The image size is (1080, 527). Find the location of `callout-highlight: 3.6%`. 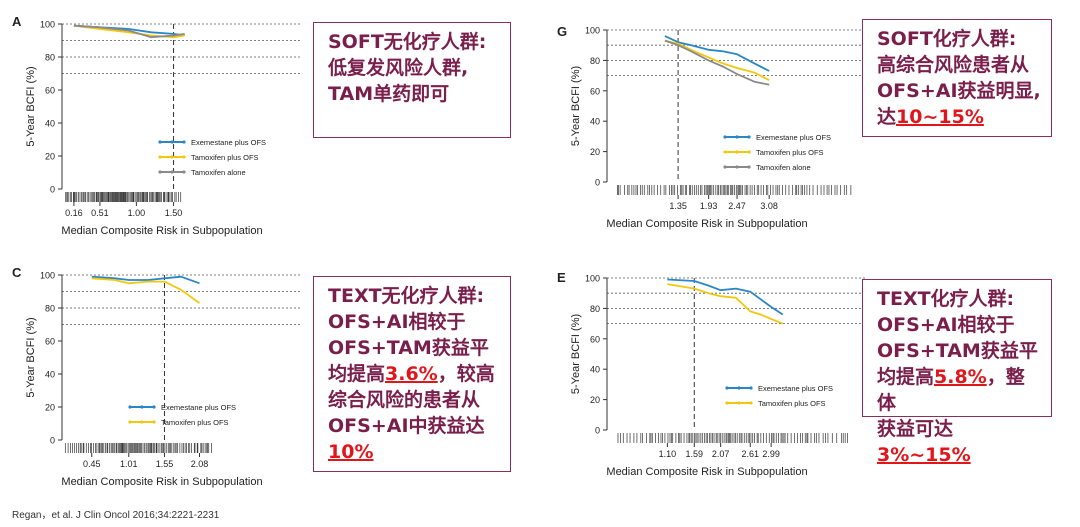

callout-highlight: 3.6% is located at coordinates (411, 374).